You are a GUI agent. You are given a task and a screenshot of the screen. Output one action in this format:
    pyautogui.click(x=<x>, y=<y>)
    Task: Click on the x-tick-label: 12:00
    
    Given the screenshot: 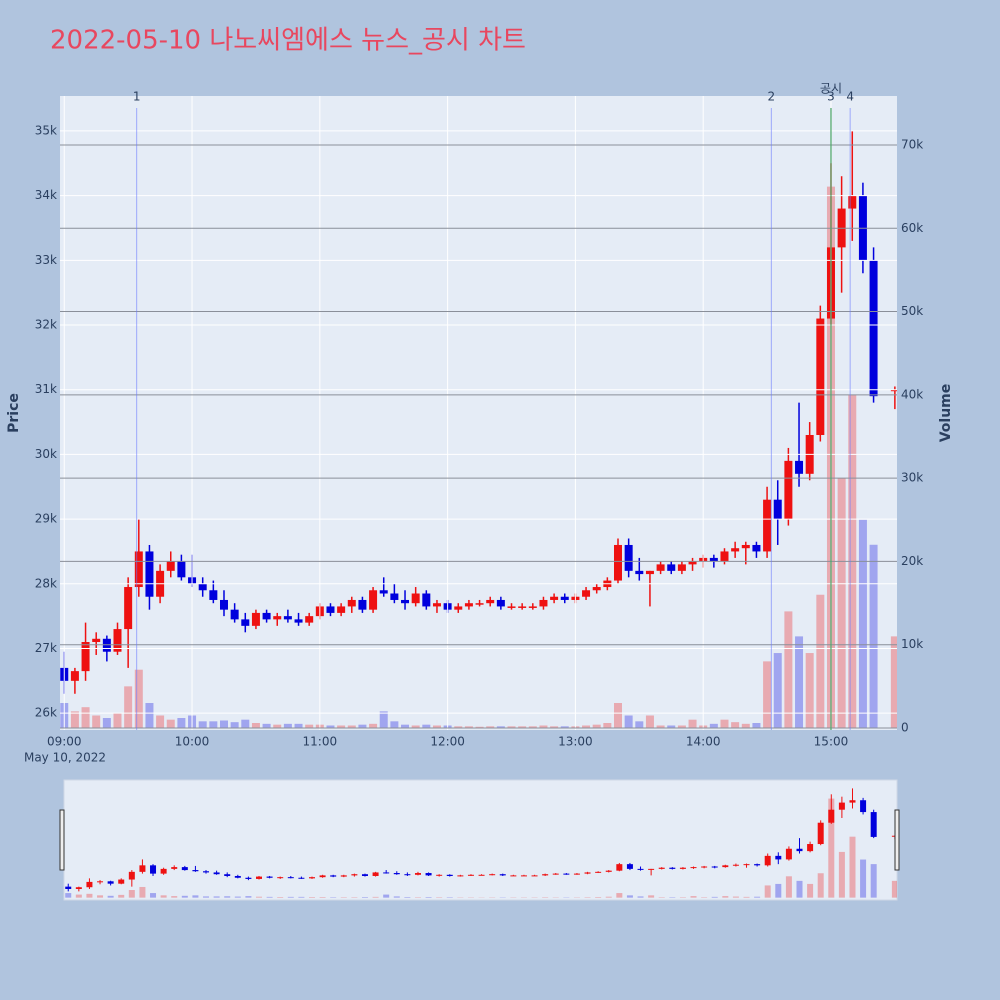 What is the action you would take?
    pyautogui.click(x=447, y=742)
    